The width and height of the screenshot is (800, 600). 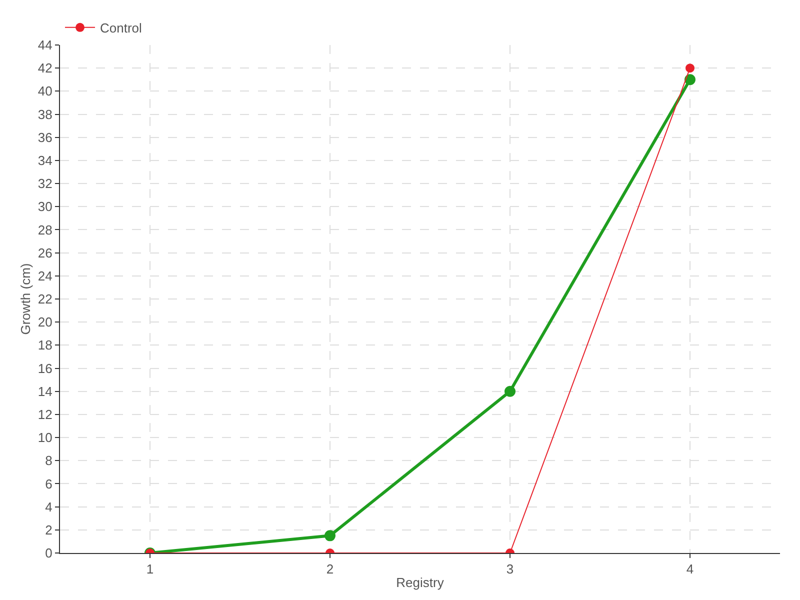 What do you see at coordinates (45, 438) in the screenshot?
I see `y-tick-label: 10` at bounding box center [45, 438].